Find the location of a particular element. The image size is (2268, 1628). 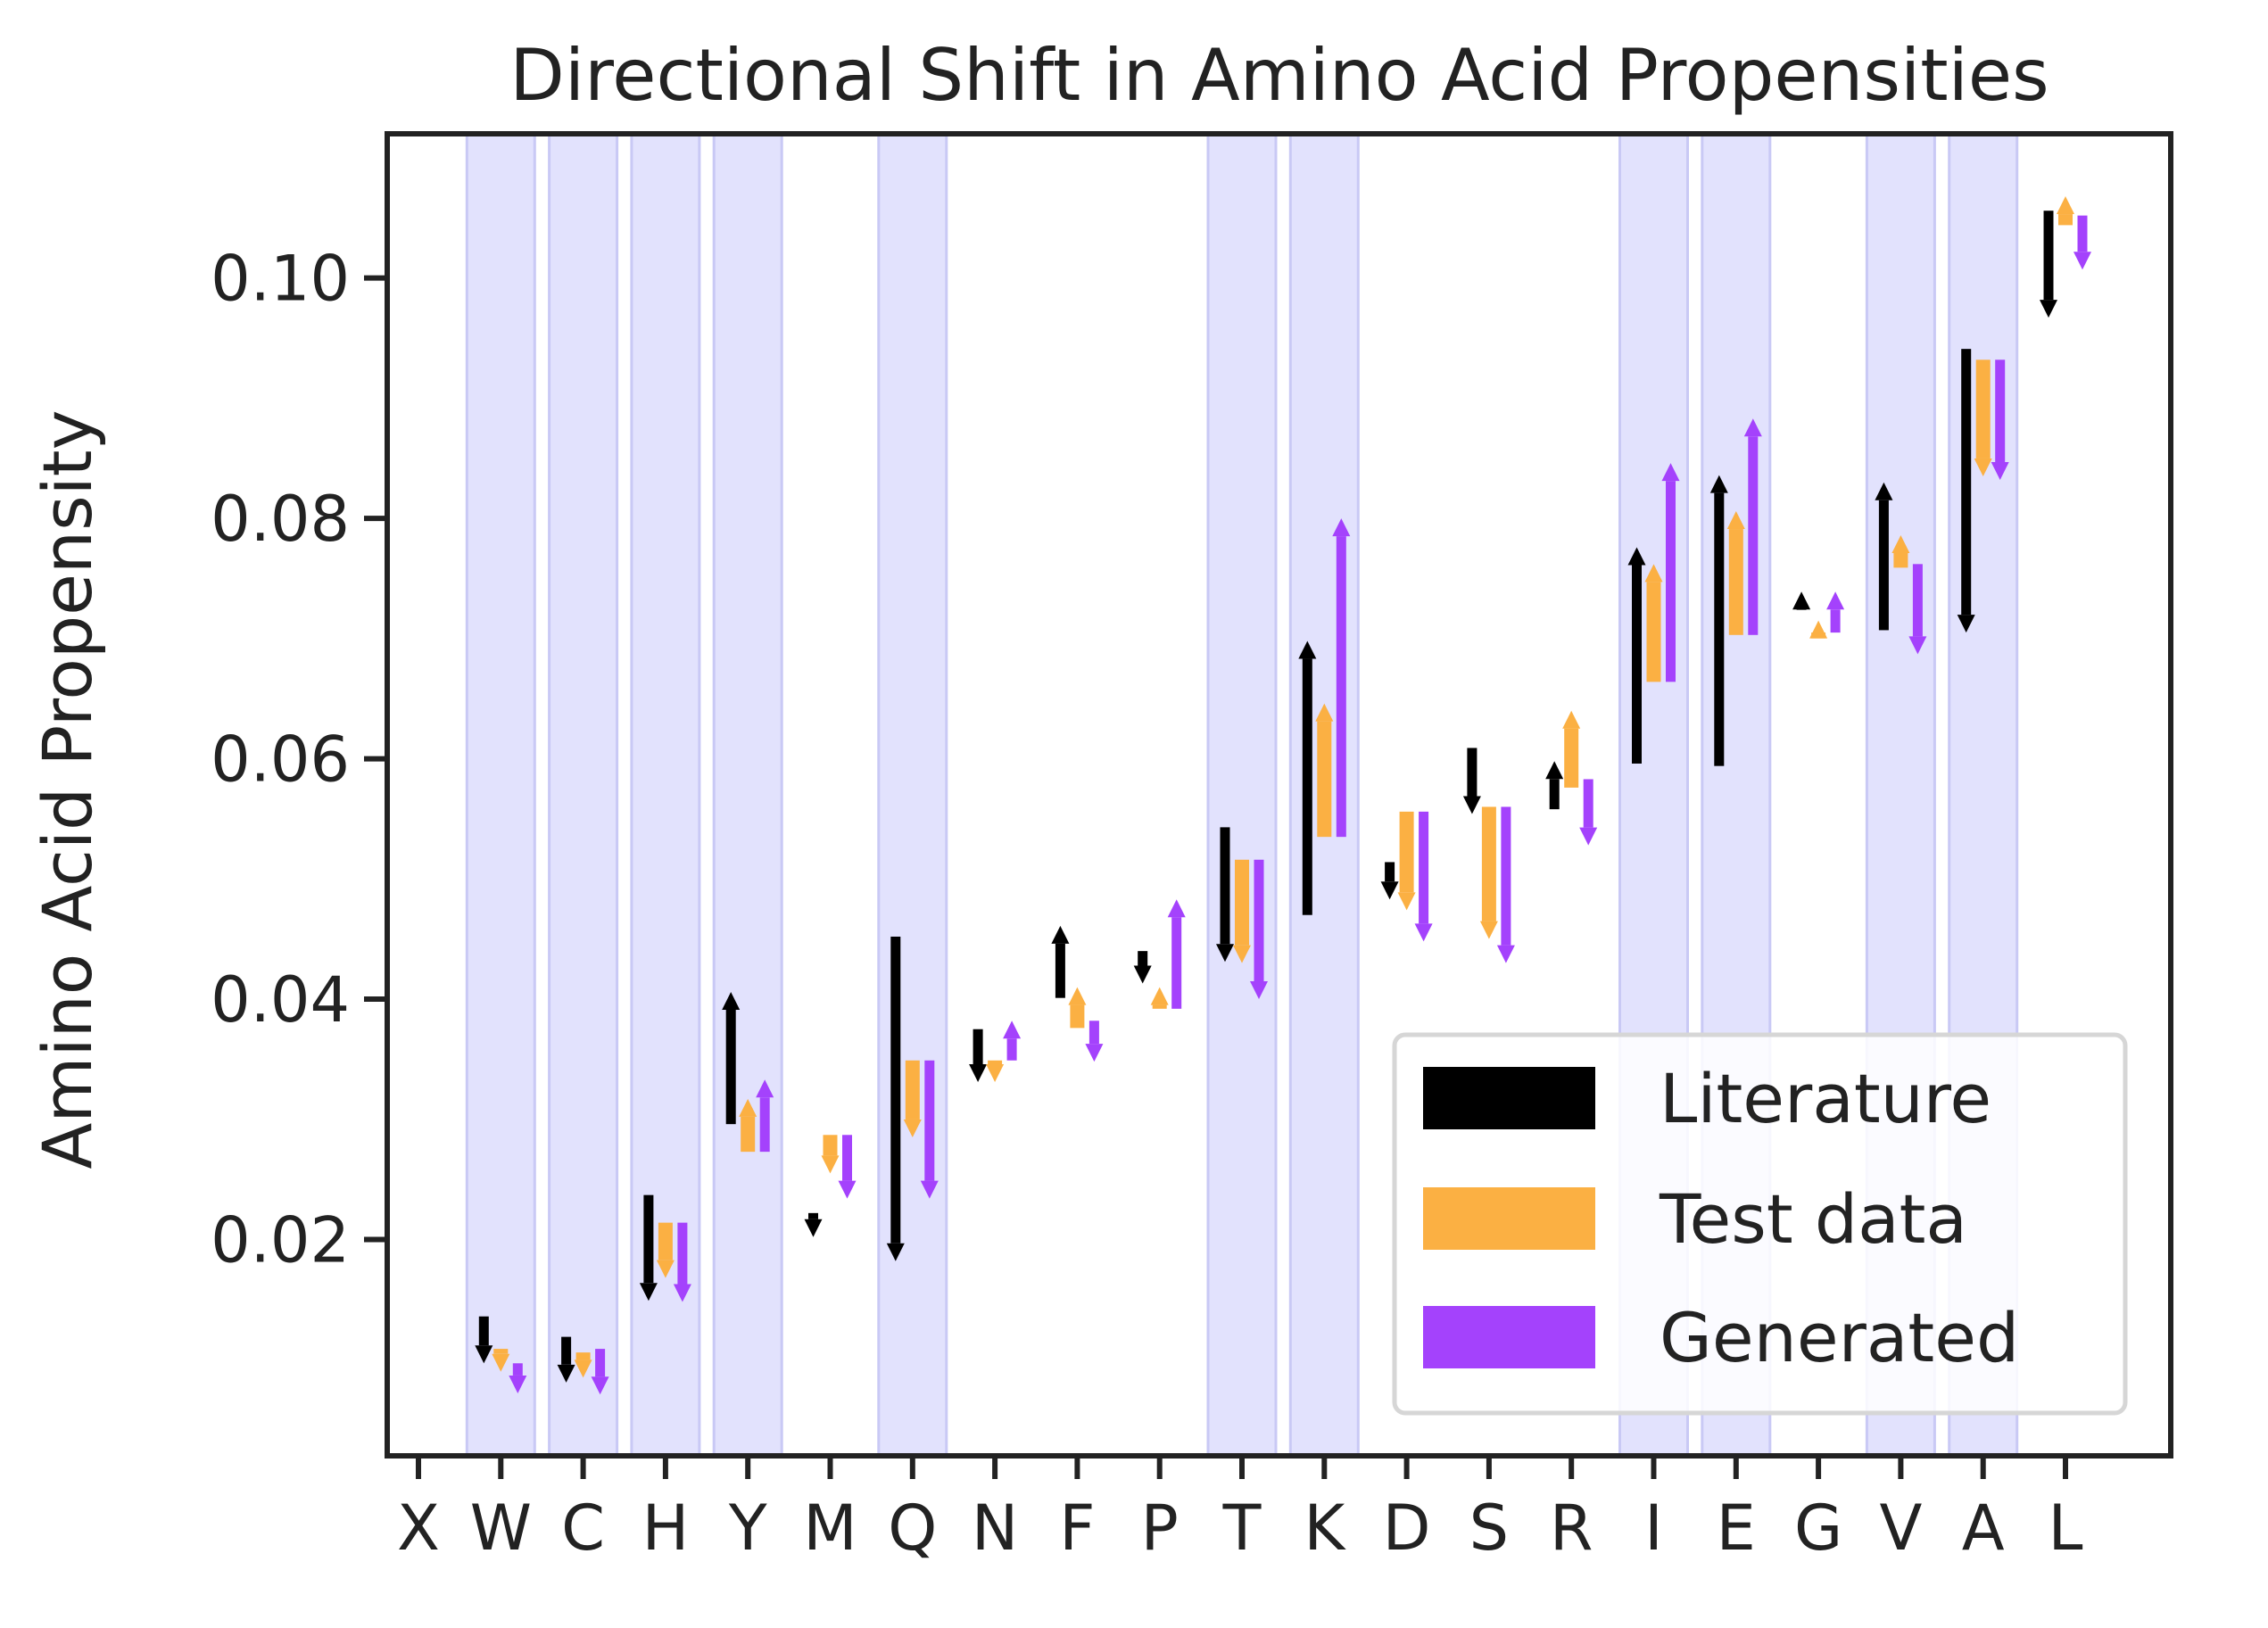

generated-bar-K is located at coordinates (1341, 687).